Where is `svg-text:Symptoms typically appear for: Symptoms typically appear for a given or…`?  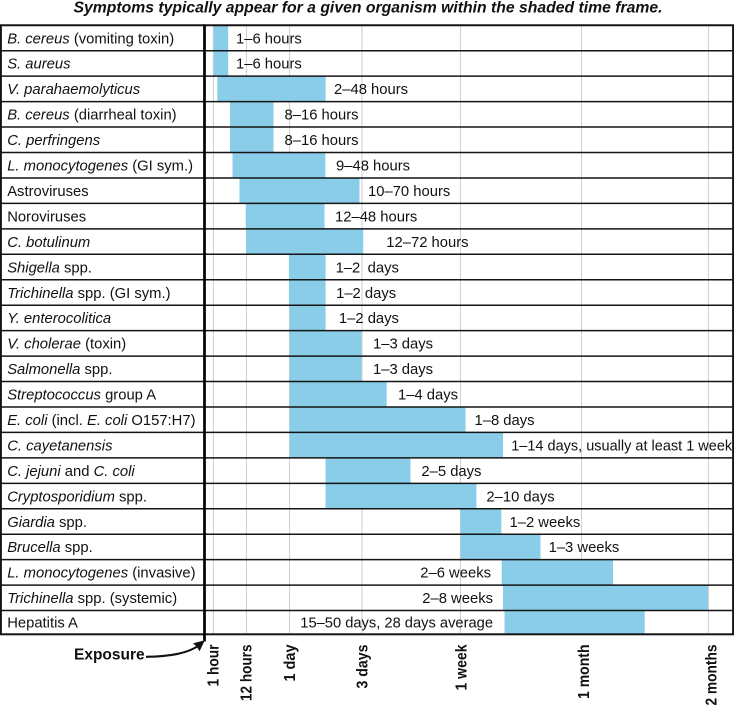 svg-text:Symptoms typically appear for: Symptoms typically appear for a given or… is located at coordinates (367, 8).